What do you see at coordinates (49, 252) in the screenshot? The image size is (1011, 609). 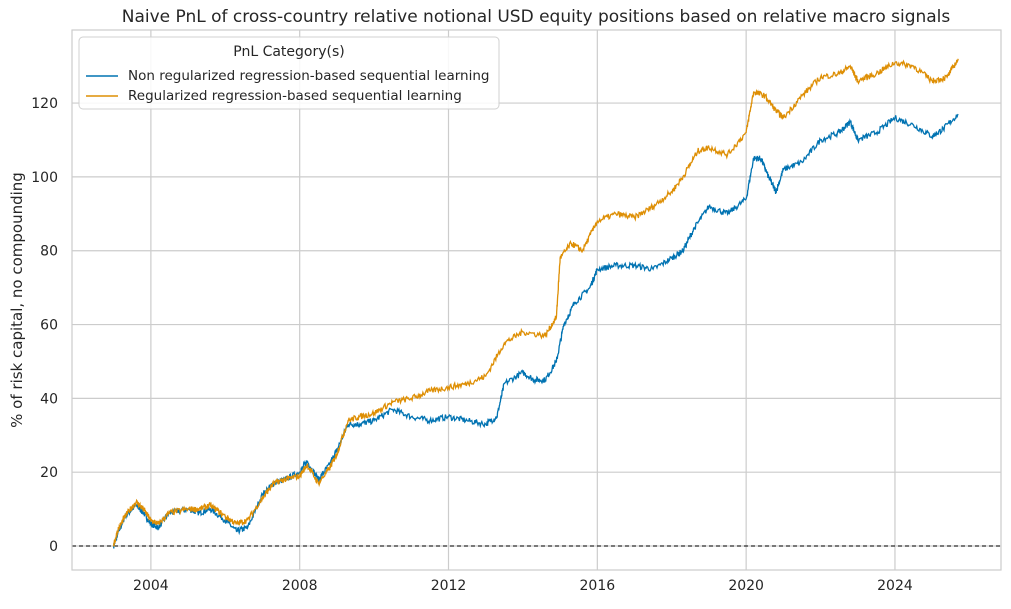 I see `y-tick-label: 80` at bounding box center [49, 252].